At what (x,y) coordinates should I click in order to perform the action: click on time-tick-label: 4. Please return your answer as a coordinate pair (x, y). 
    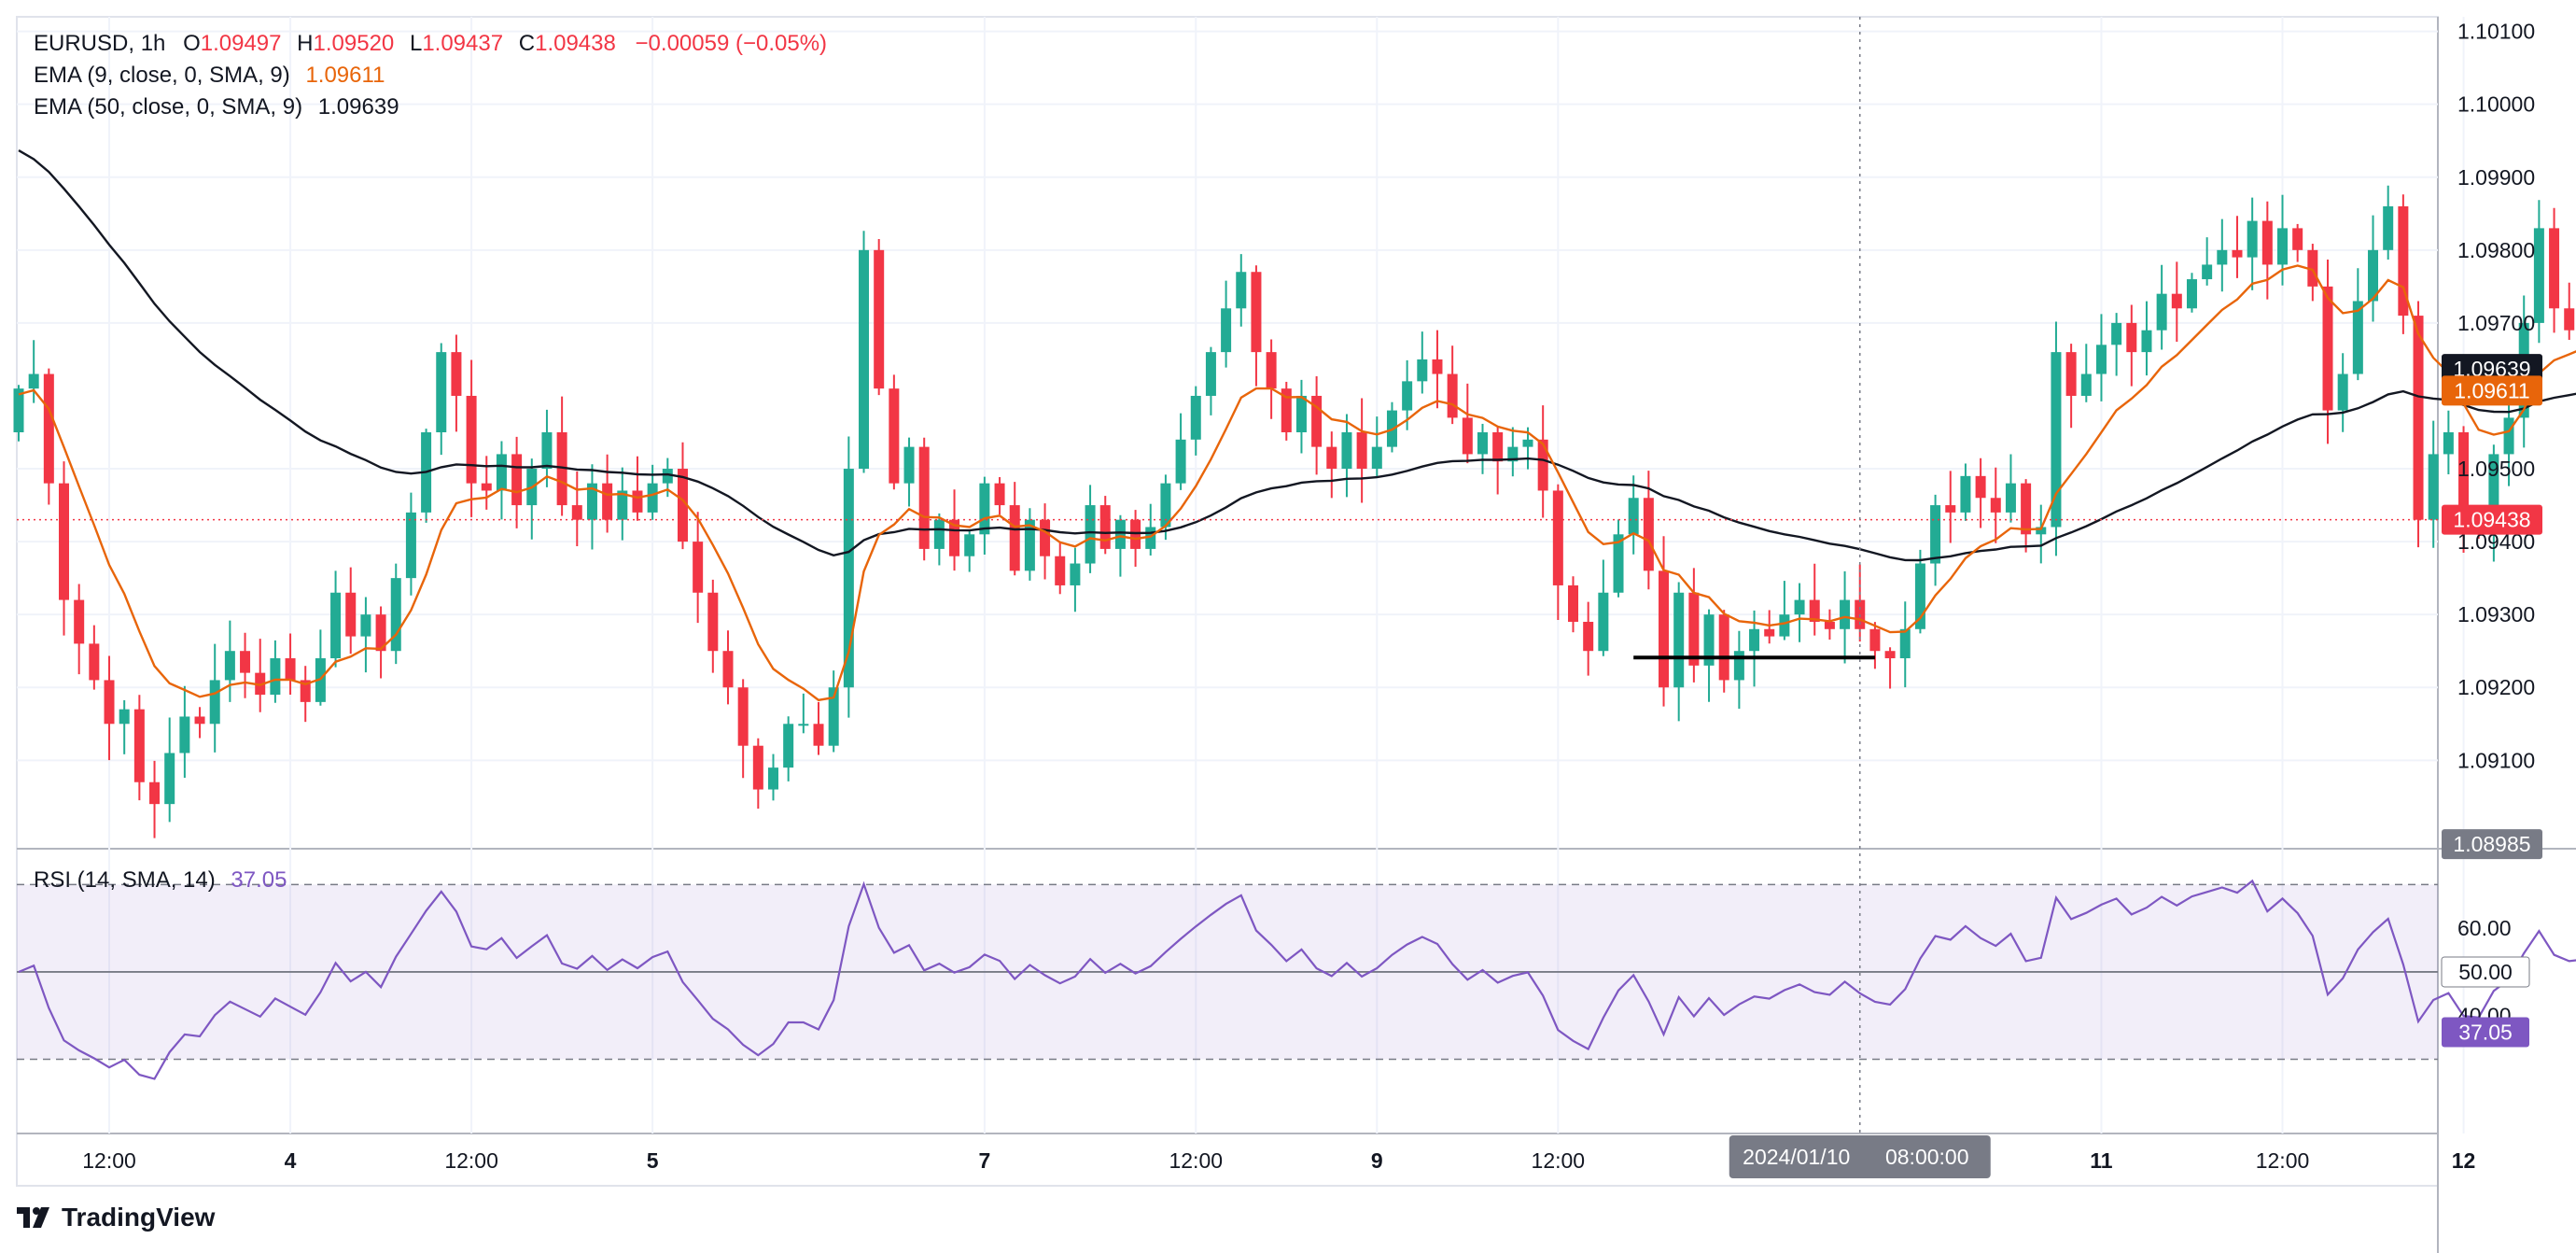
    Looking at the image, I should click on (291, 1160).